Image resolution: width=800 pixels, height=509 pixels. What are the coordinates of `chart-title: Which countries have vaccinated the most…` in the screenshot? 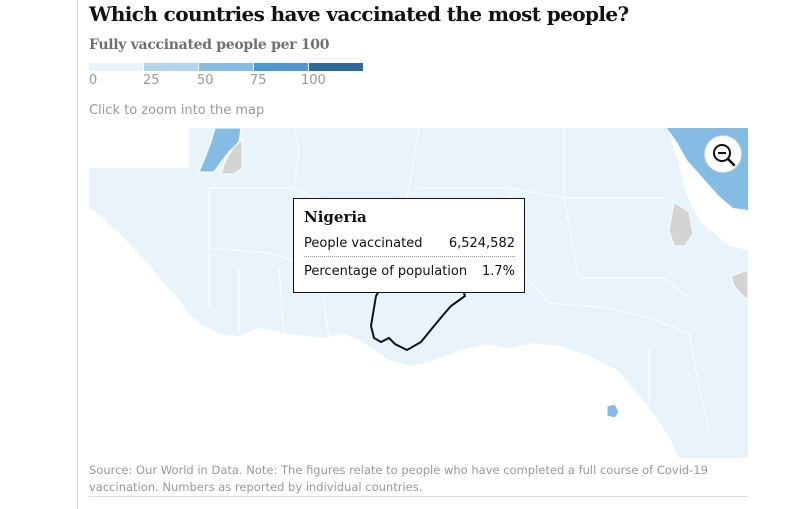 It's located at (359, 14).